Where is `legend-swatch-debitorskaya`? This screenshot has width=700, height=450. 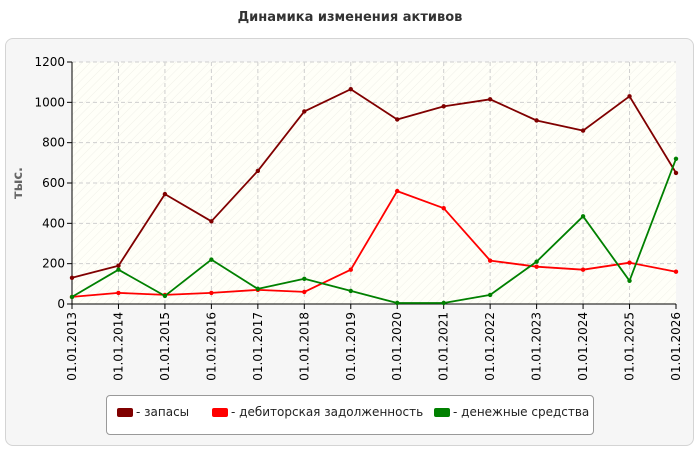
legend-swatch-debitorskaya is located at coordinates (220, 412).